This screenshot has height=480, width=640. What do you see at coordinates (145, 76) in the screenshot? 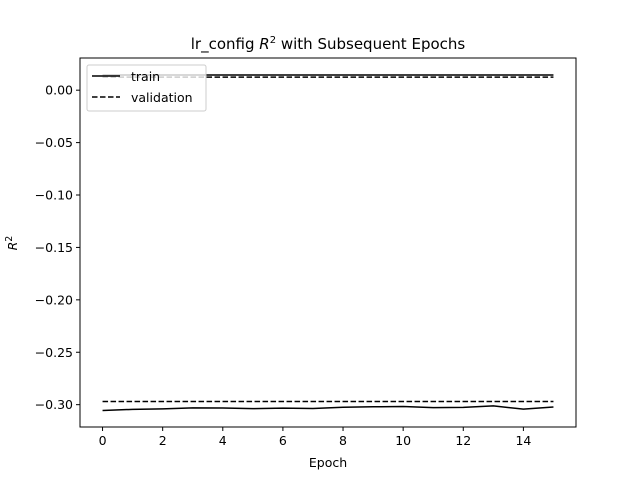
I see `legend-train-label: train` at bounding box center [145, 76].